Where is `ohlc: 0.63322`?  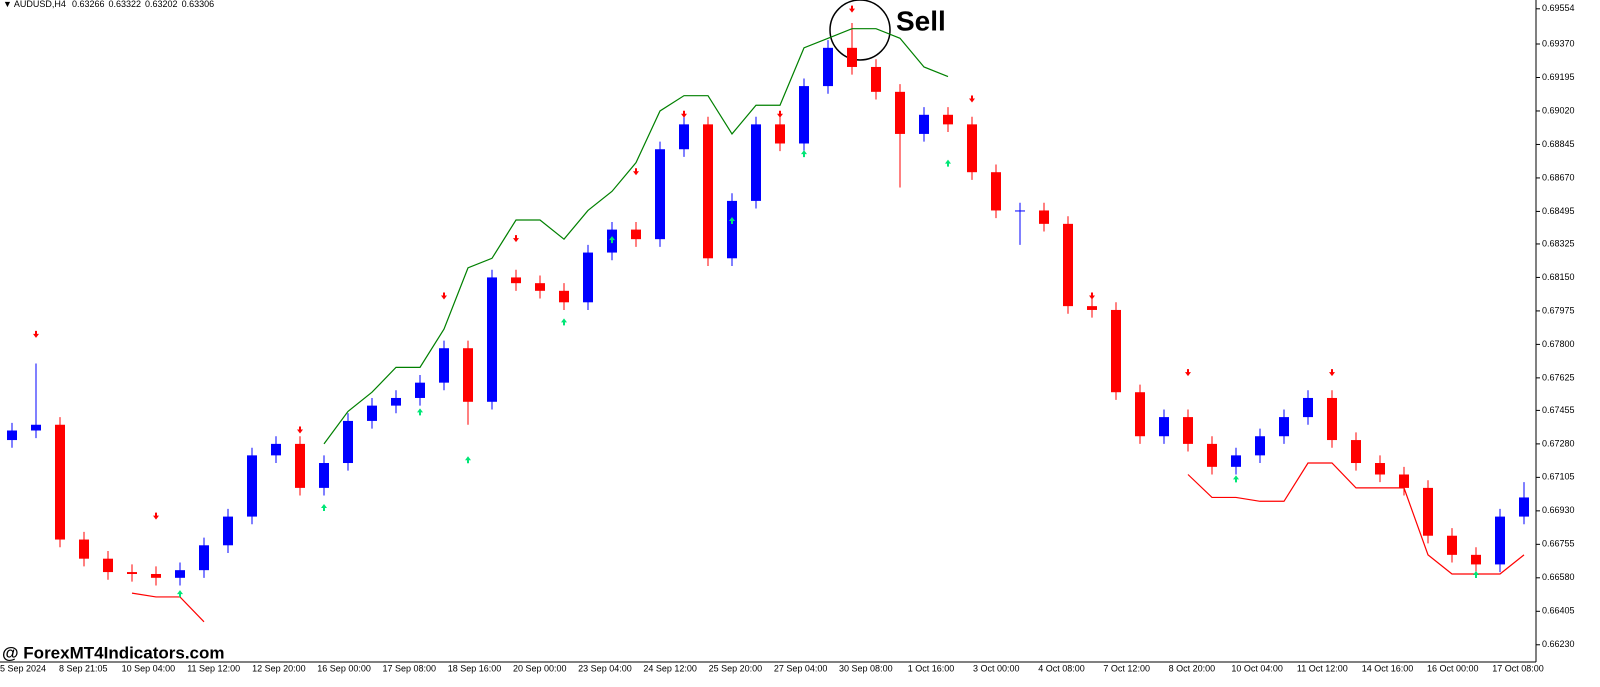 ohlc: 0.63322 is located at coordinates (124, 4).